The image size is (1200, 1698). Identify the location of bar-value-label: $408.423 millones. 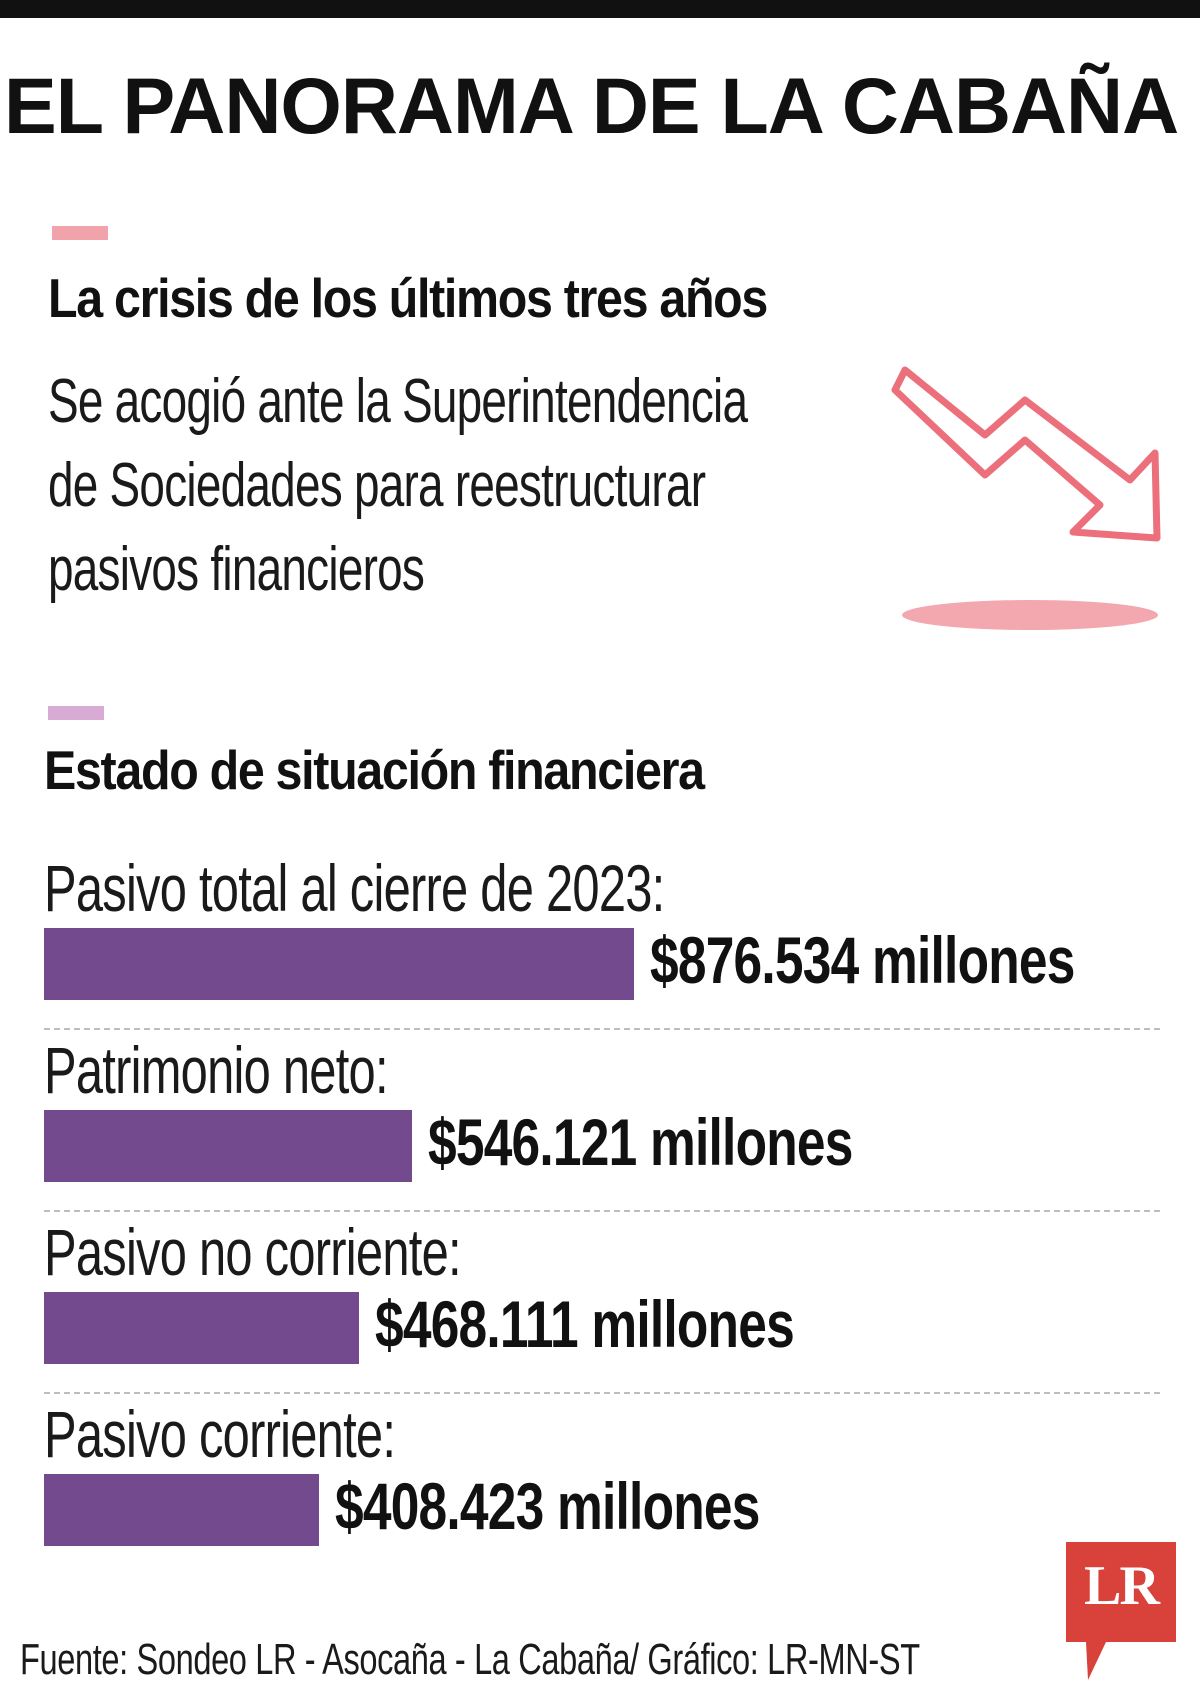
(547, 1506).